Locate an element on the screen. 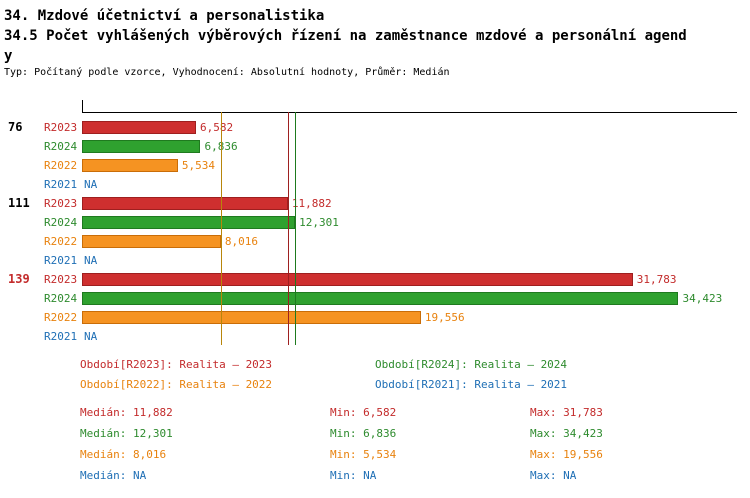 This screenshot has width=750, height=498. bar-row: R2022 19,556 is located at coordinates (375, 317).